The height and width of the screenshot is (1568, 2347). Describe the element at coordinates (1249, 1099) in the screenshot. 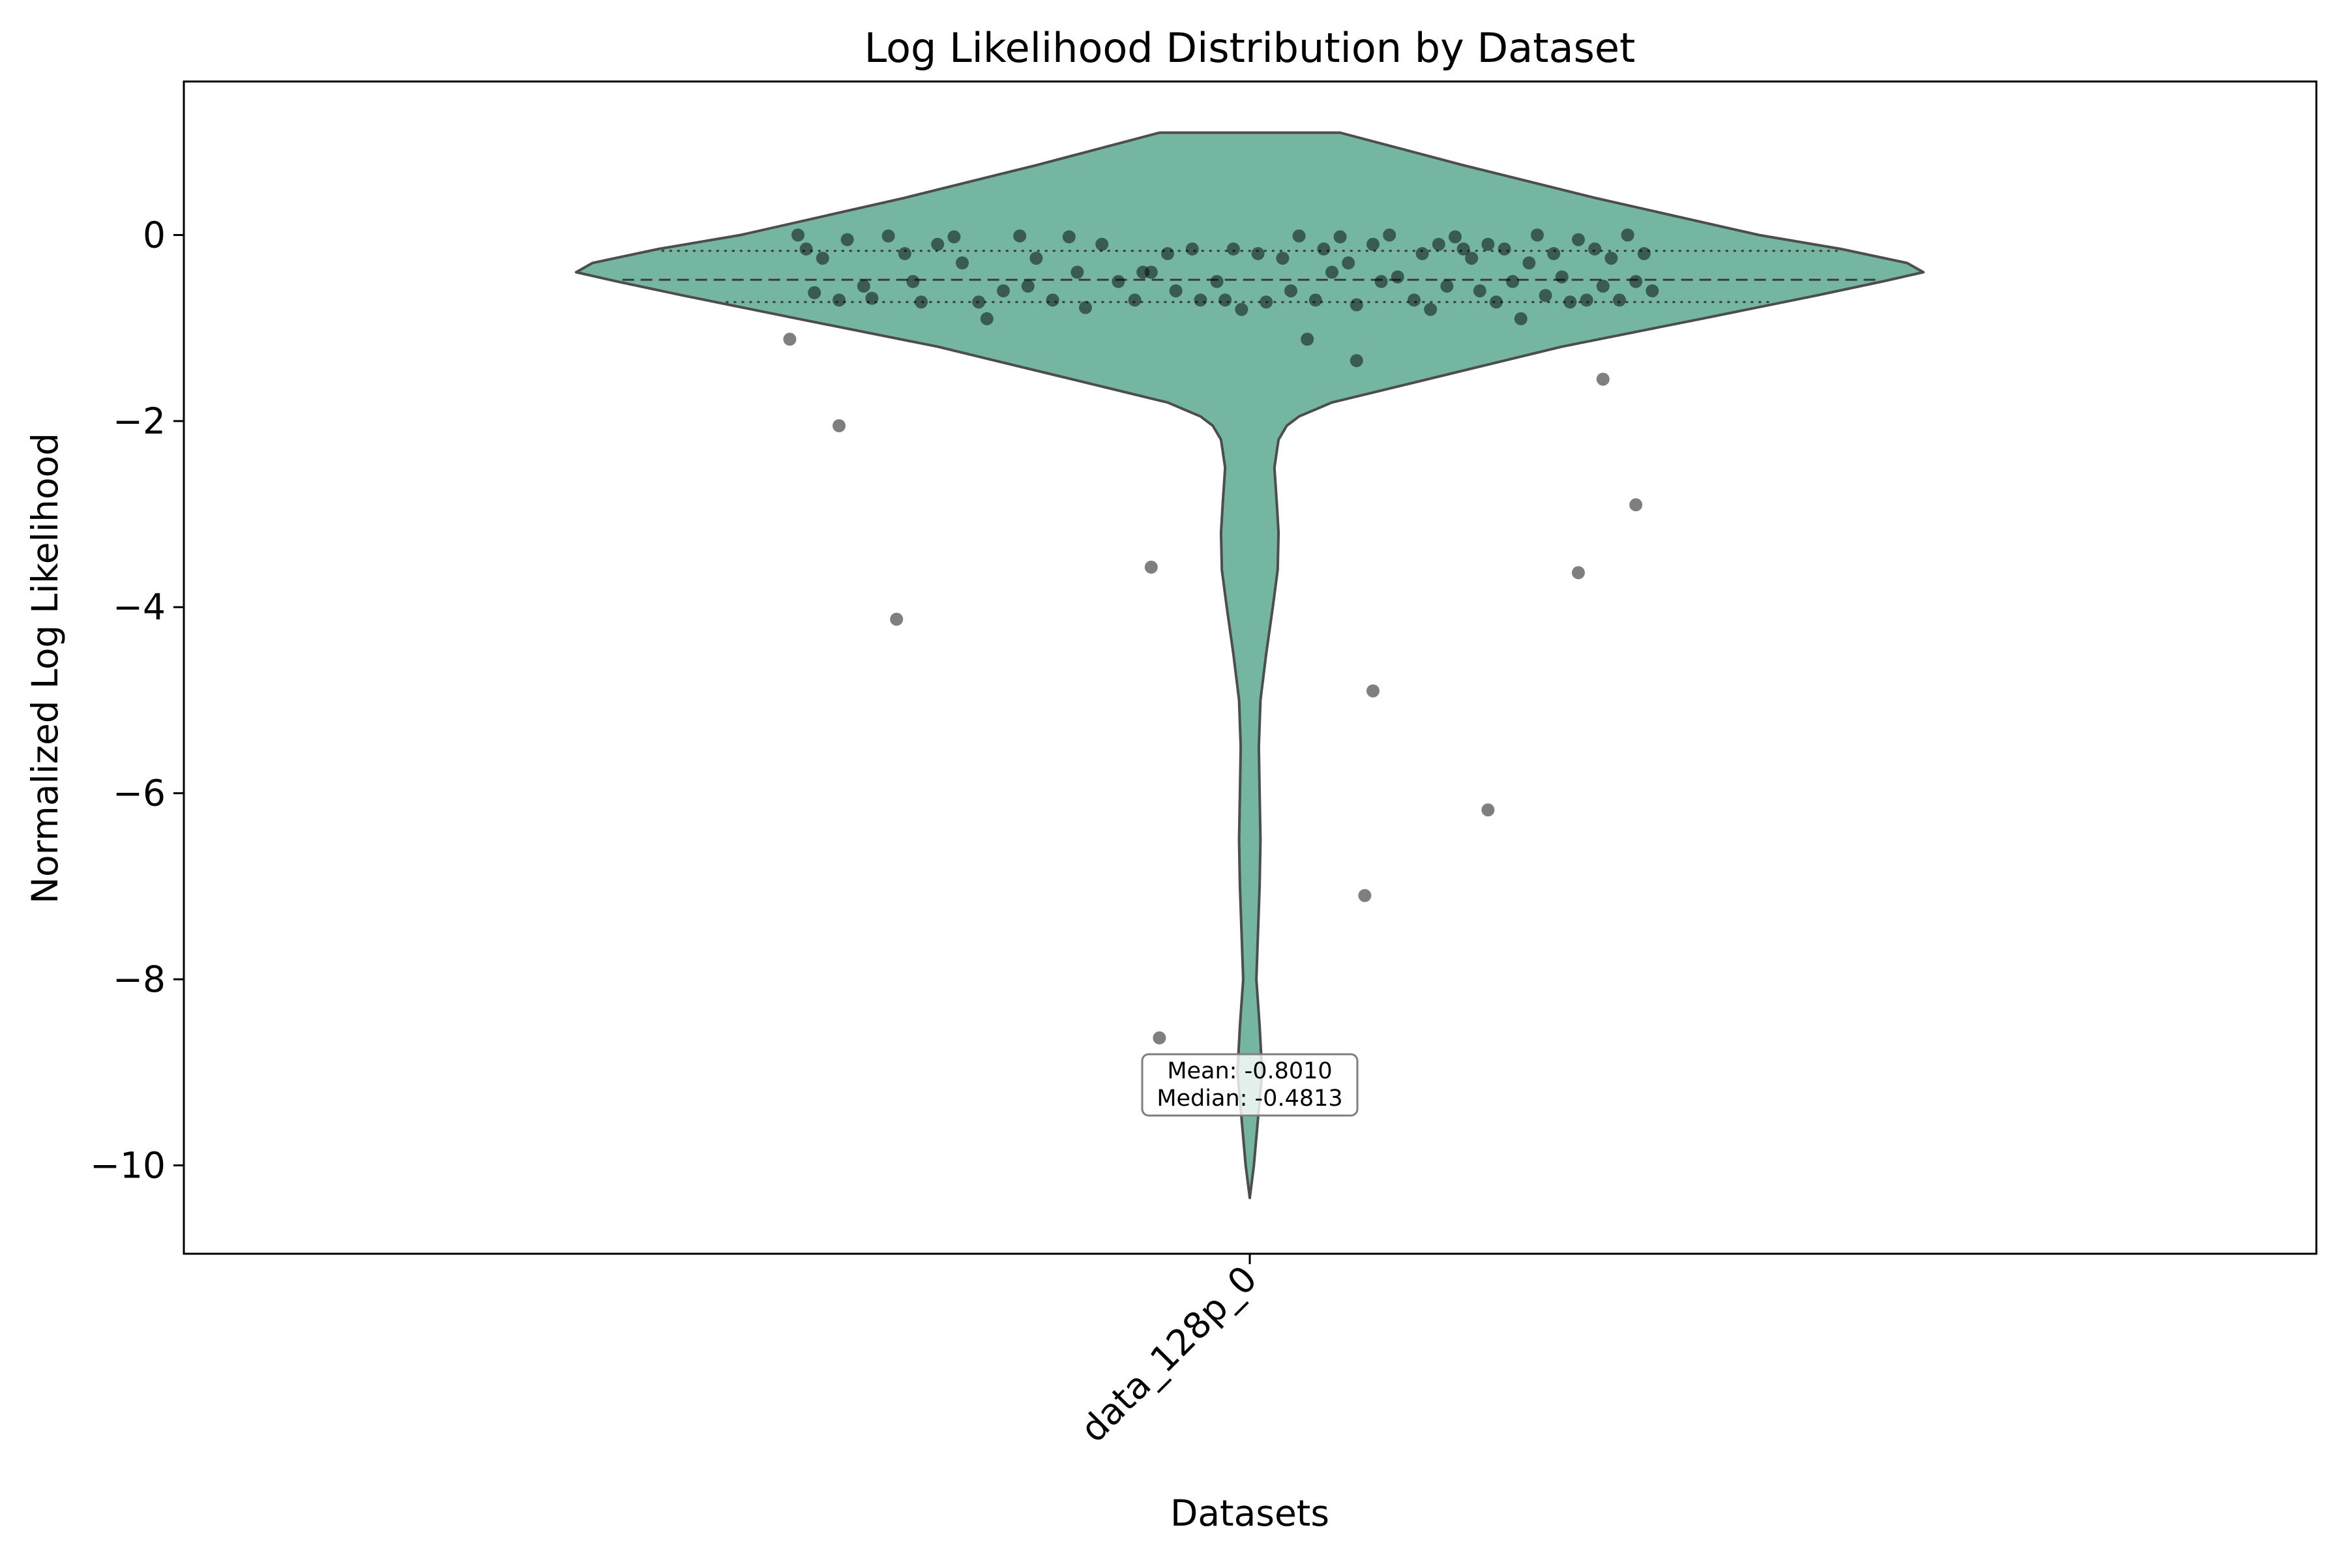

I see `median-label: Median: -0.4813` at that location.